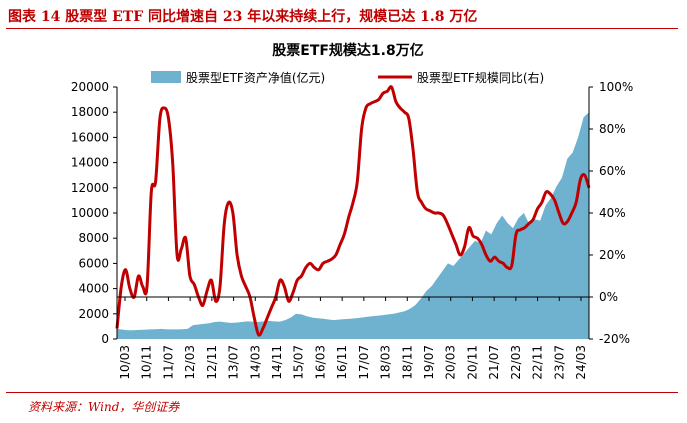  I want to click on y2-tick-label: 100%, so click(616, 87).